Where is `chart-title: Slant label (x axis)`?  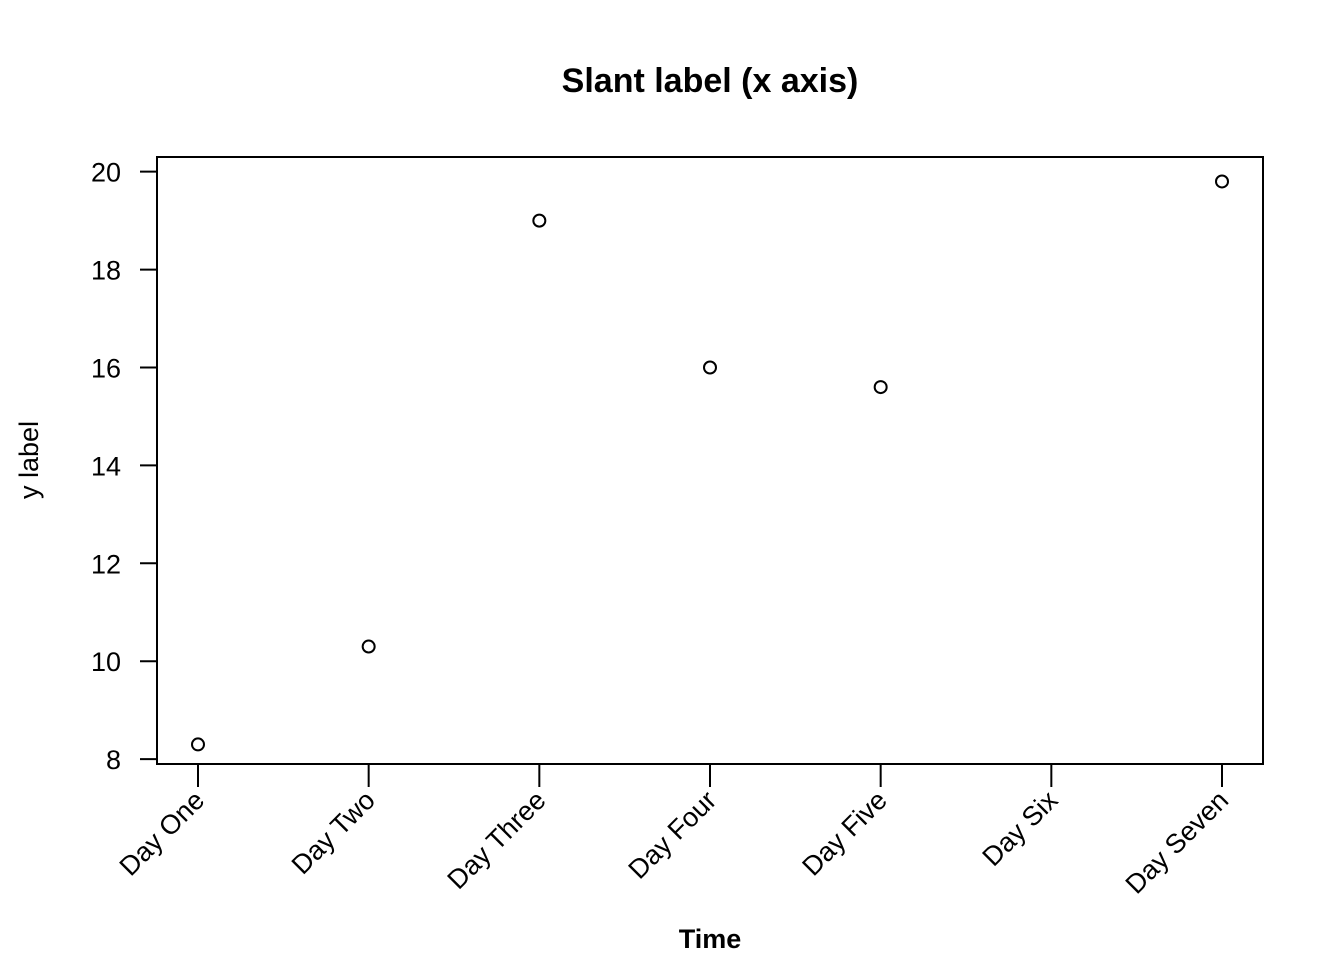 chart-title: Slant label (x axis) is located at coordinates (710, 81).